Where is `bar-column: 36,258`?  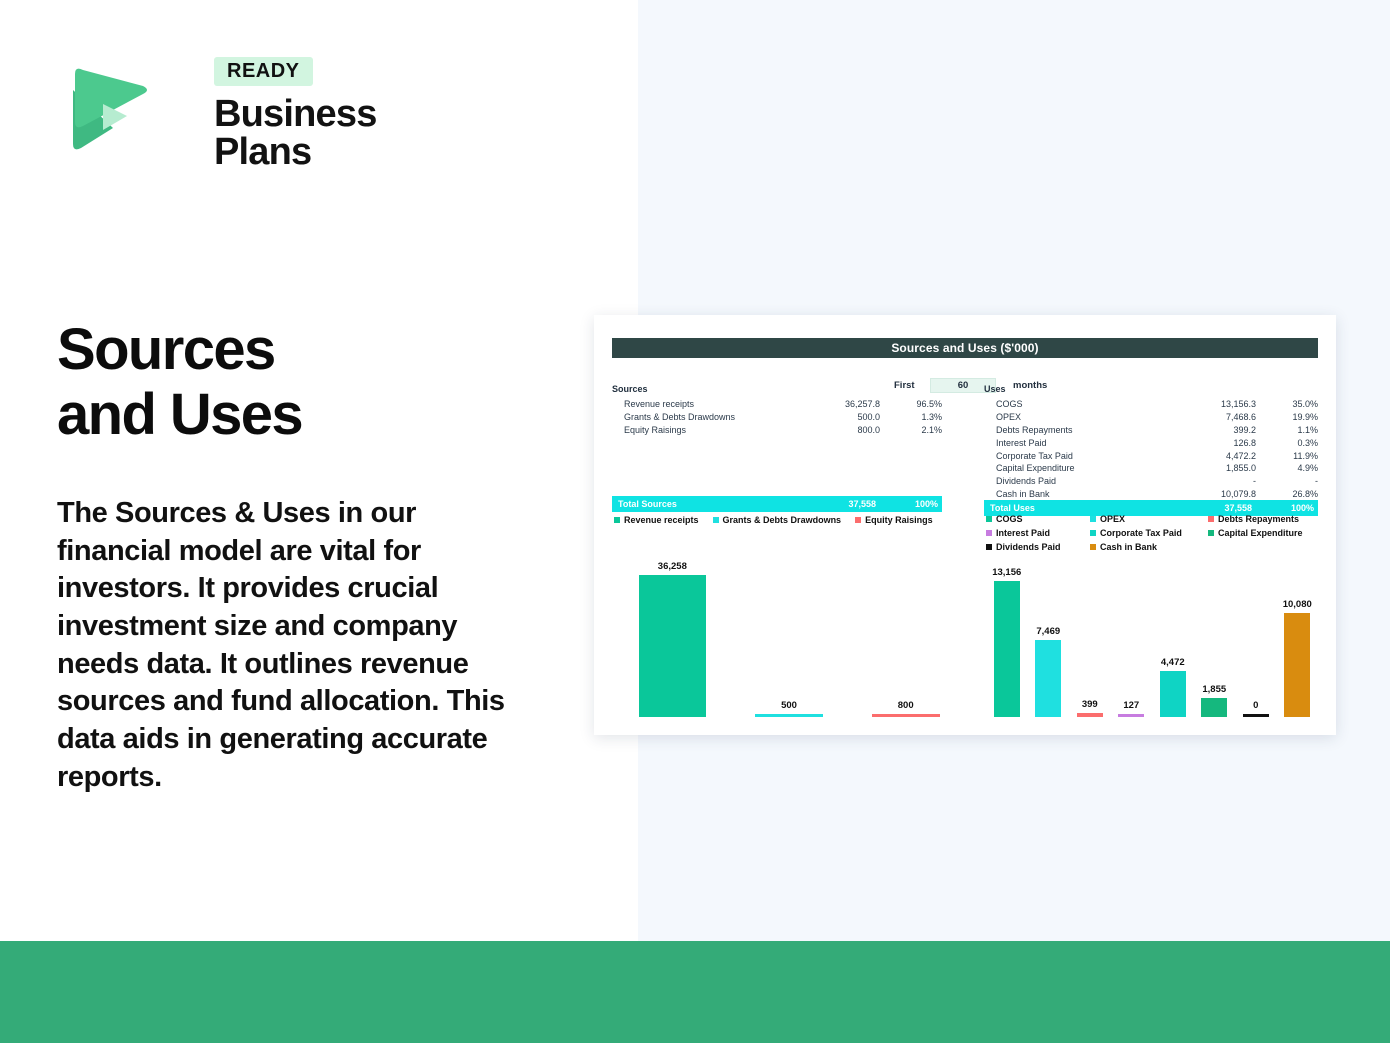
bar-column: 36,258 is located at coordinates (672, 637).